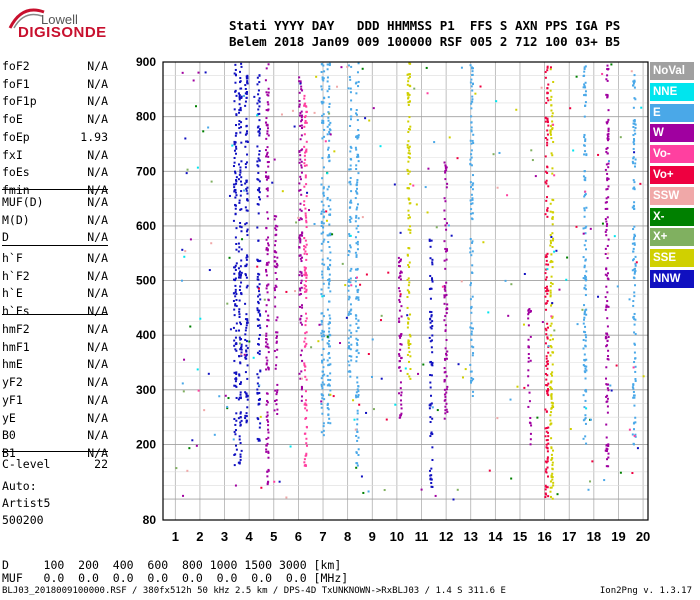  What do you see at coordinates (12, 154) in the screenshot?
I see `param-name: fxI` at bounding box center [12, 154].